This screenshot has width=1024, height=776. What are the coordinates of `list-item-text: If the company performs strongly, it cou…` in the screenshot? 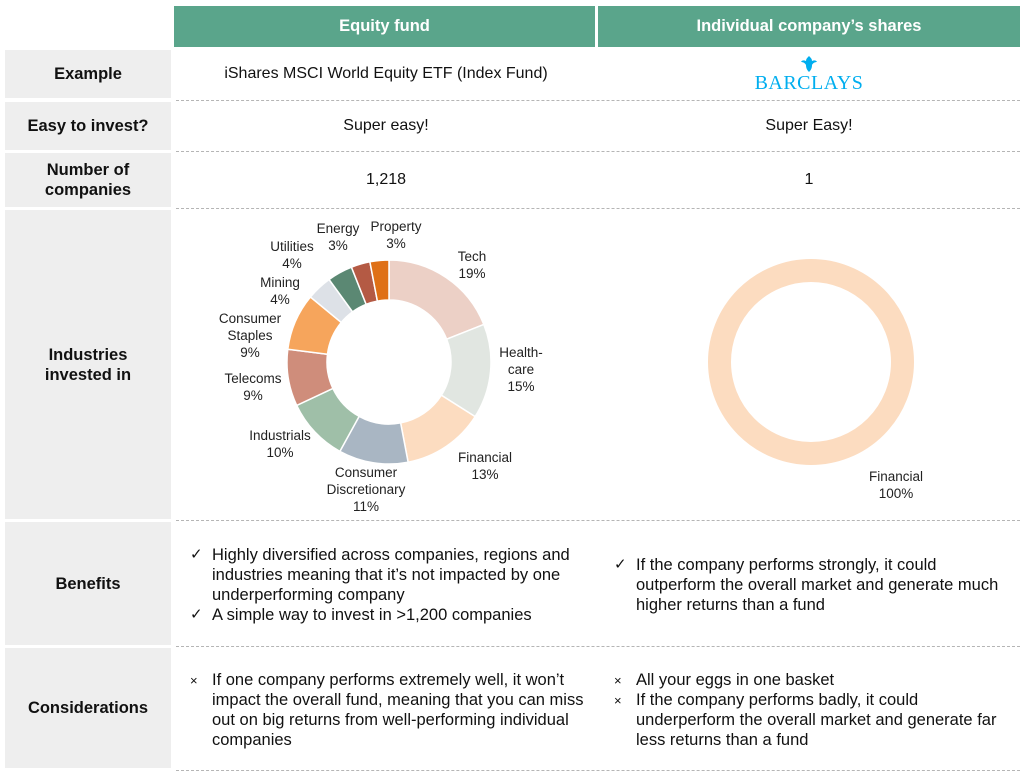 It's located at (817, 585).